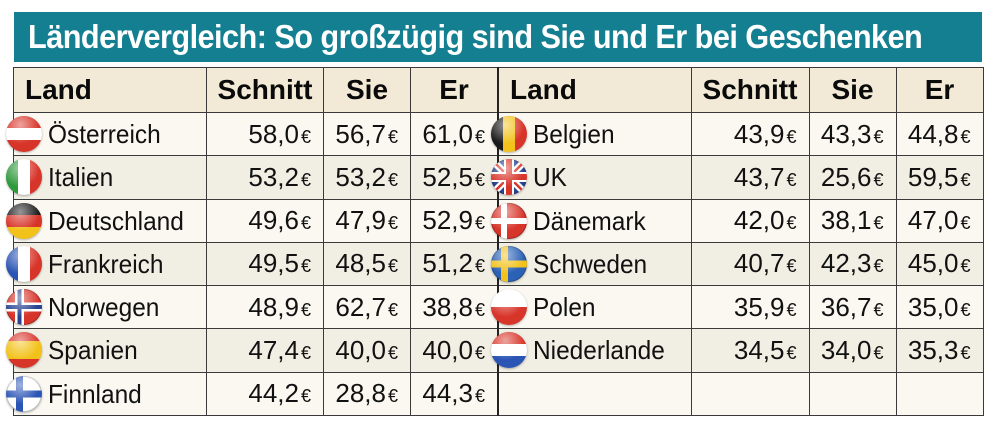 The width and height of the screenshot is (996, 425). Describe the element at coordinates (104, 307) in the screenshot. I see `country-name: Norwegen` at that location.